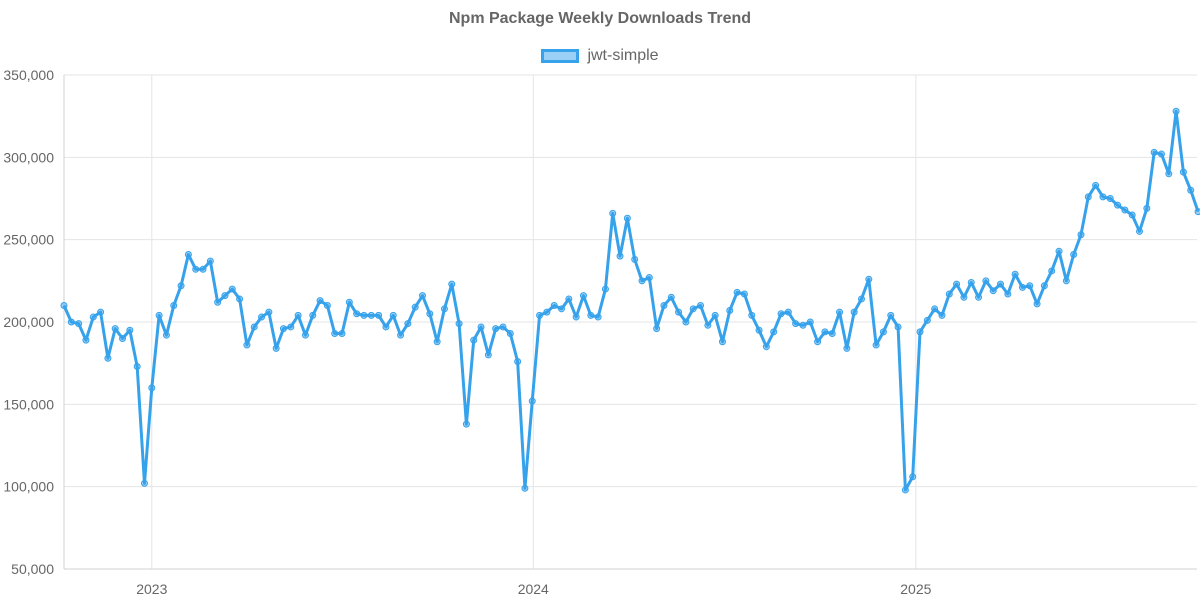 This screenshot has width=1200, height=600. Describe the element at coordinates (28, 487) in the screenshot. I see `y-tick-label: 100,000` at that location.